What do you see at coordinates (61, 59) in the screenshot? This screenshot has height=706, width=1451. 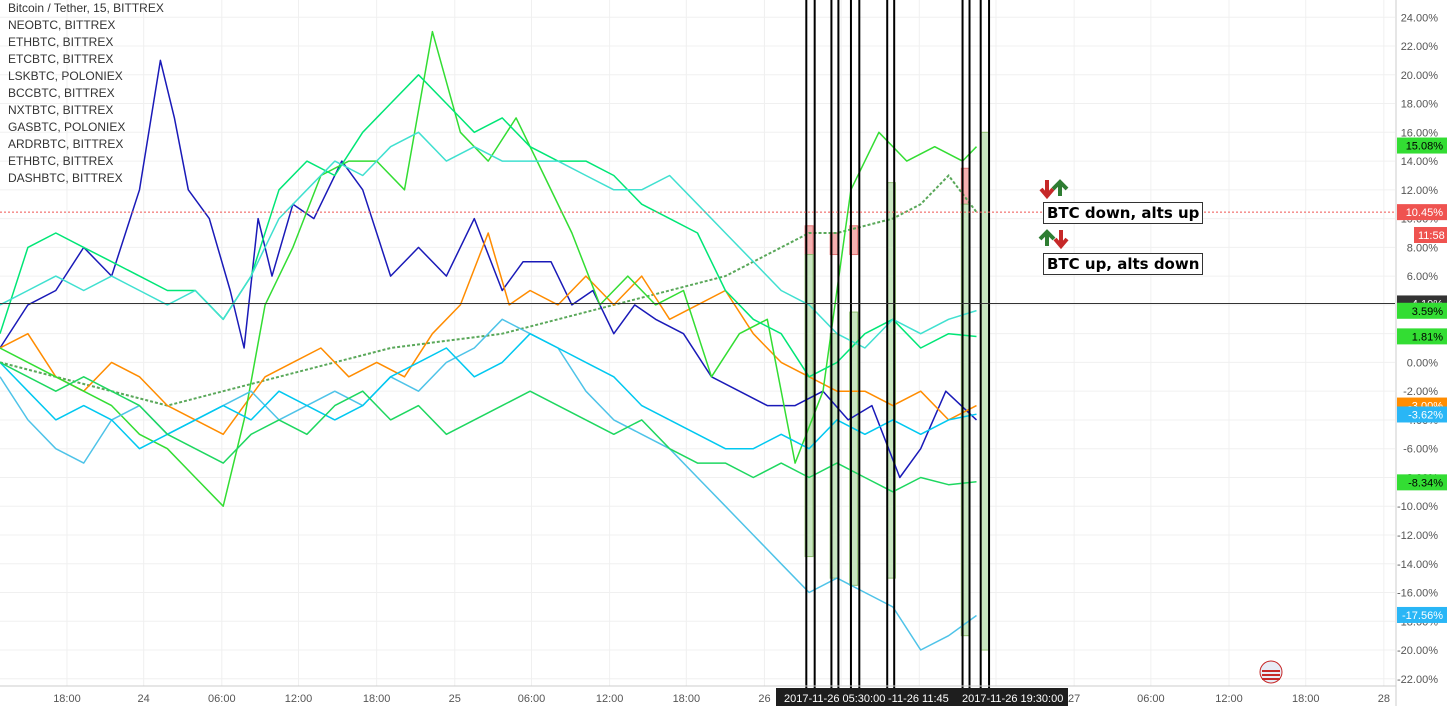 I see `legend-item: ETCBTC, BITTREX` at bounding box center [61, 59].